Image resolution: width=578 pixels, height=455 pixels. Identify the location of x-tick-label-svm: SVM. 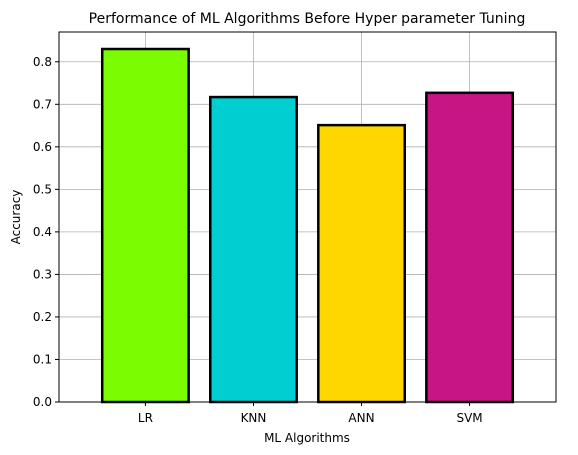
(469, 418).